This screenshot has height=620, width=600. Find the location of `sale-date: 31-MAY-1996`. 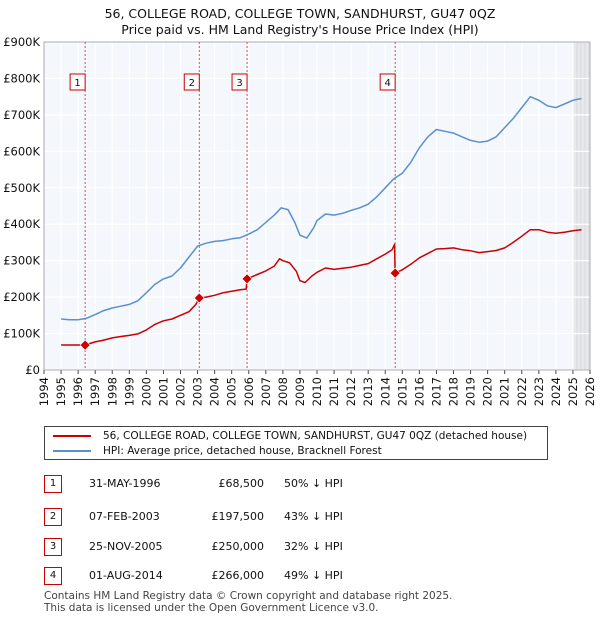

sale-date: 31-MAY-1996 is located at coordinates (125, 483).